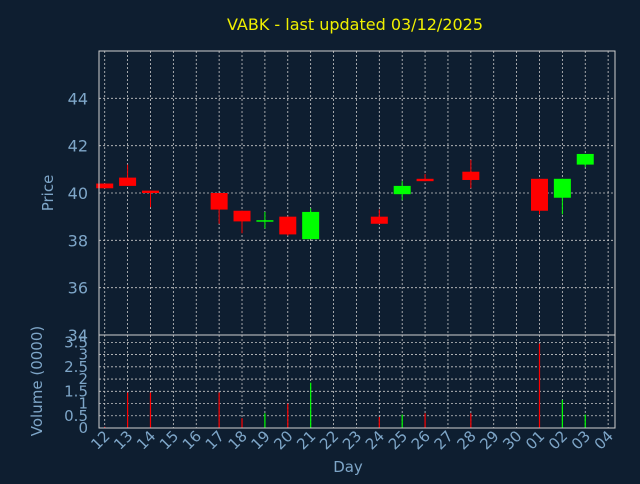 Image resolution: width=640 pixels, height=484 pixels. I want to click on volume-y-tick-labels: 00.511.522.533.5, so click(76, 385).